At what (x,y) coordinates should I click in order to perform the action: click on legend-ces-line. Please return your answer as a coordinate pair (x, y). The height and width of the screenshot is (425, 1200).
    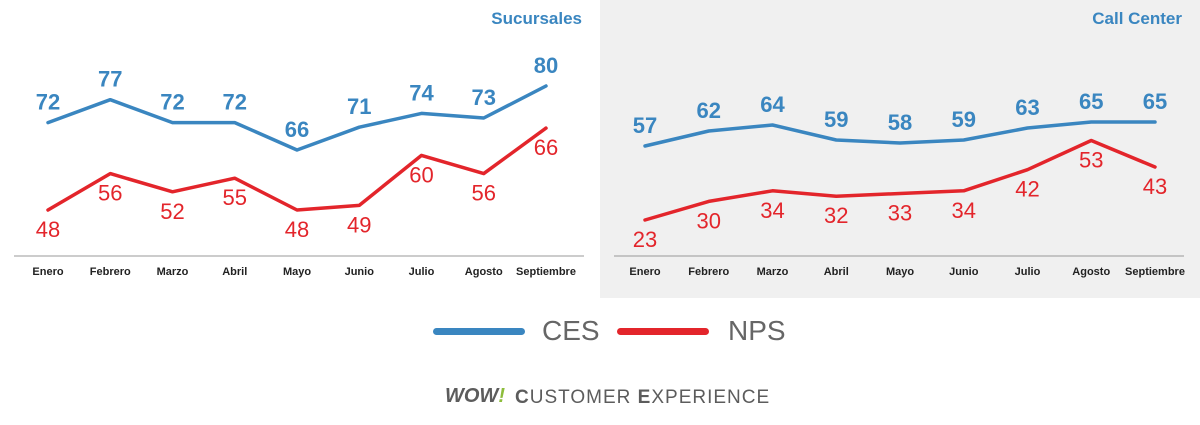
    Looking at the image, I should click on (479, 331).